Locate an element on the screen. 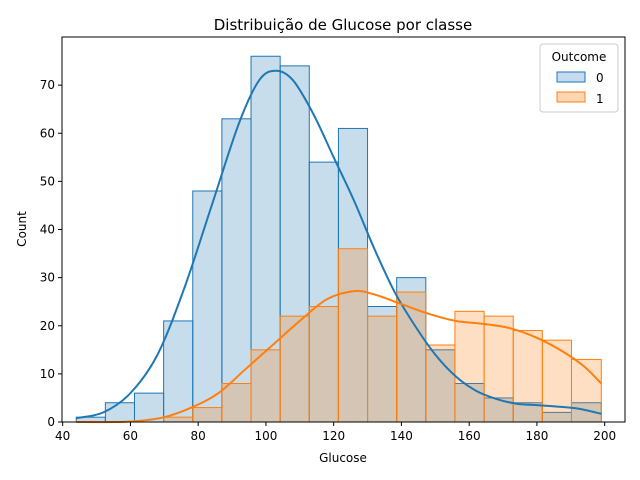  x-tick-label-140: 140 is located at coordinates (401, 436).